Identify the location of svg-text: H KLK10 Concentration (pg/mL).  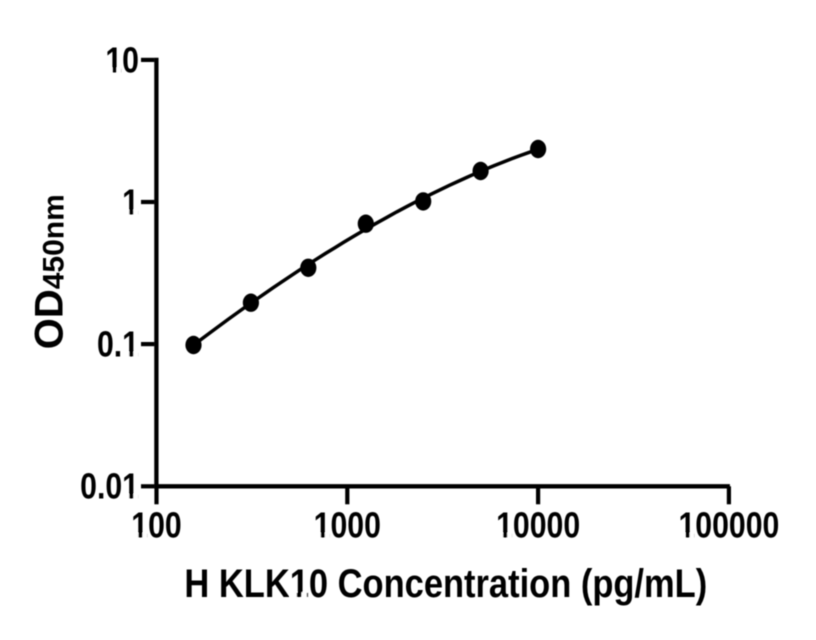
(445, 583).